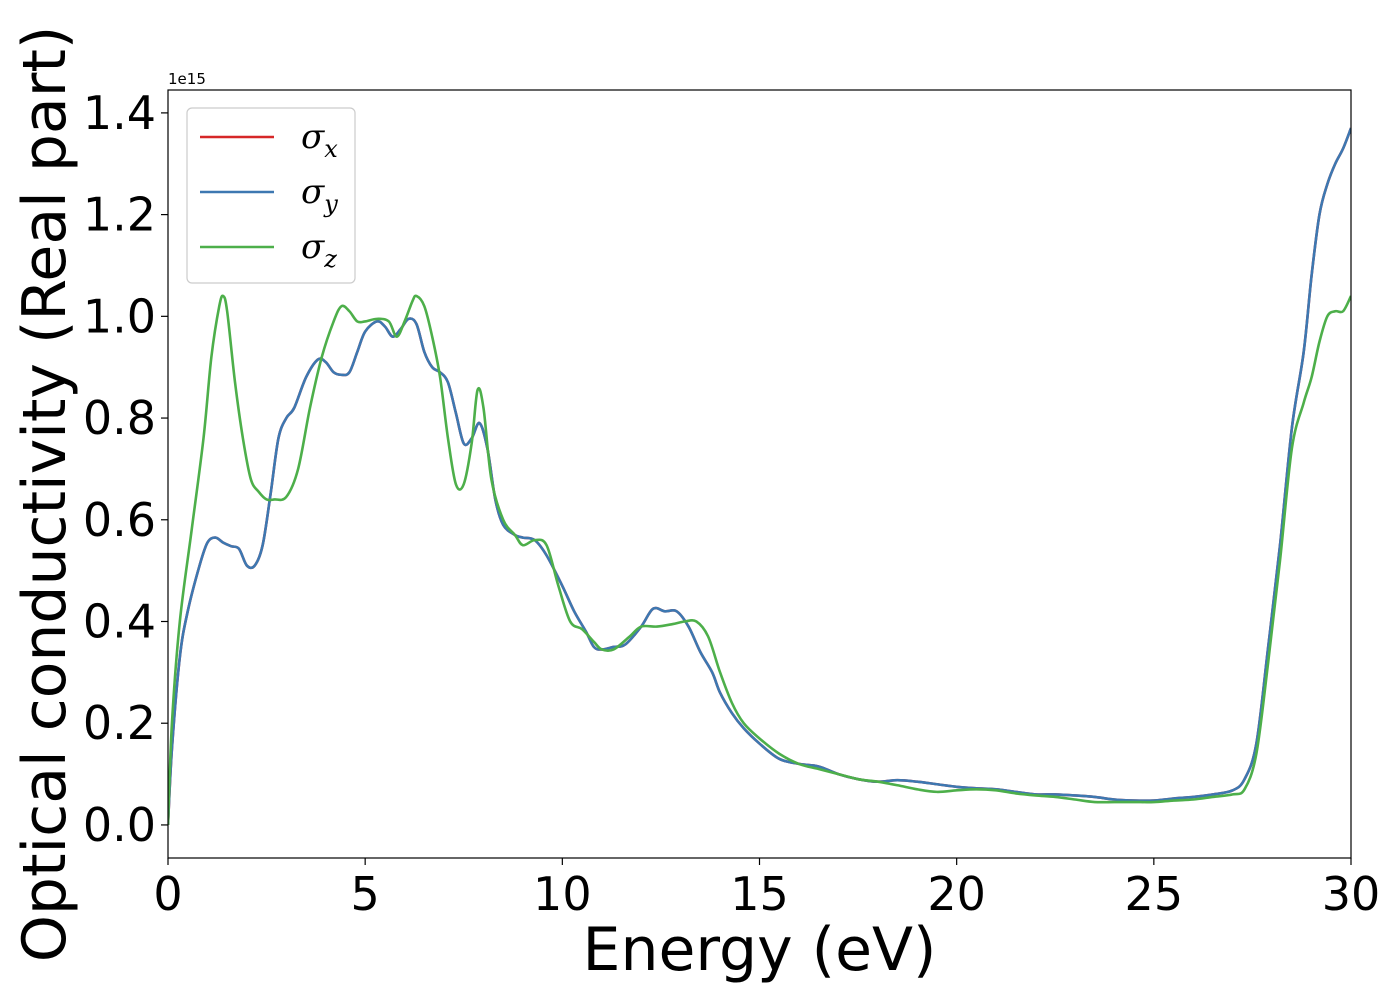  What do you see at coordinates (119, 418) in the screenshot?
I see `y-tick-label: 0.8` at bounding box center [119, 418].